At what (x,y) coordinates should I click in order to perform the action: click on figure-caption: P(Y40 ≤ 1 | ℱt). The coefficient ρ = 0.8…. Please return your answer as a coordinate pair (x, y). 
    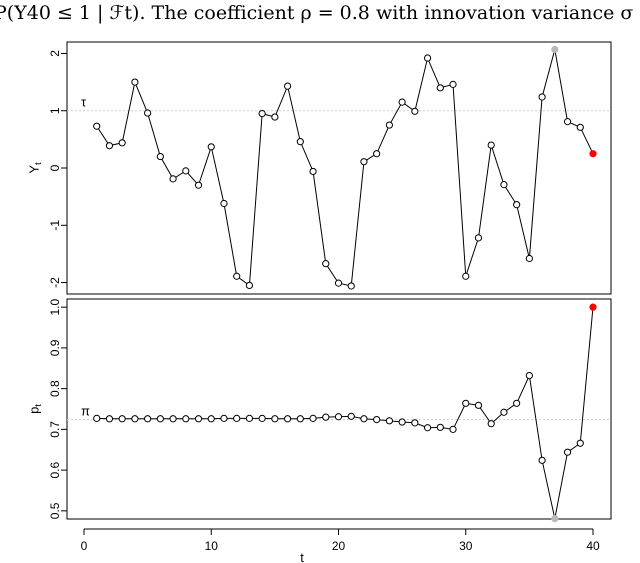
    Looking at the image, I should click on (320, 17).